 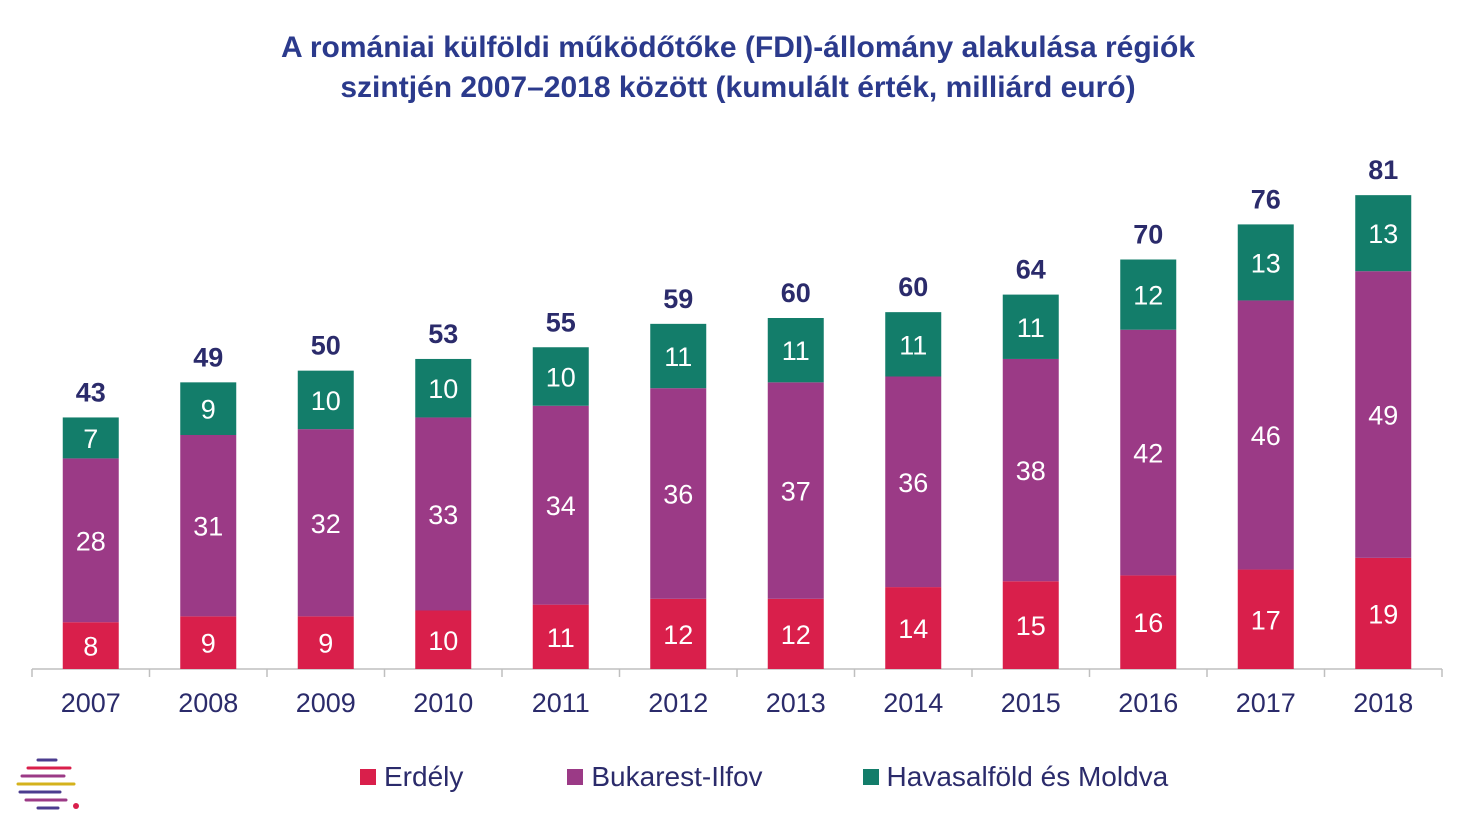 I want to click on legend-item: Havasalföld és Moldva, so click(x=1015, y=777).